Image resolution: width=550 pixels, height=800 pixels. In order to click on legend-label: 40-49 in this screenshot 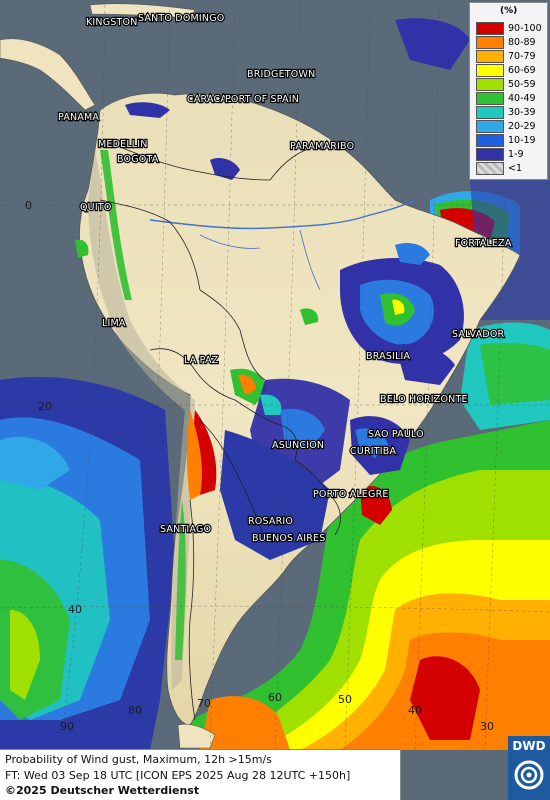, I will do `click(522, 98)`.